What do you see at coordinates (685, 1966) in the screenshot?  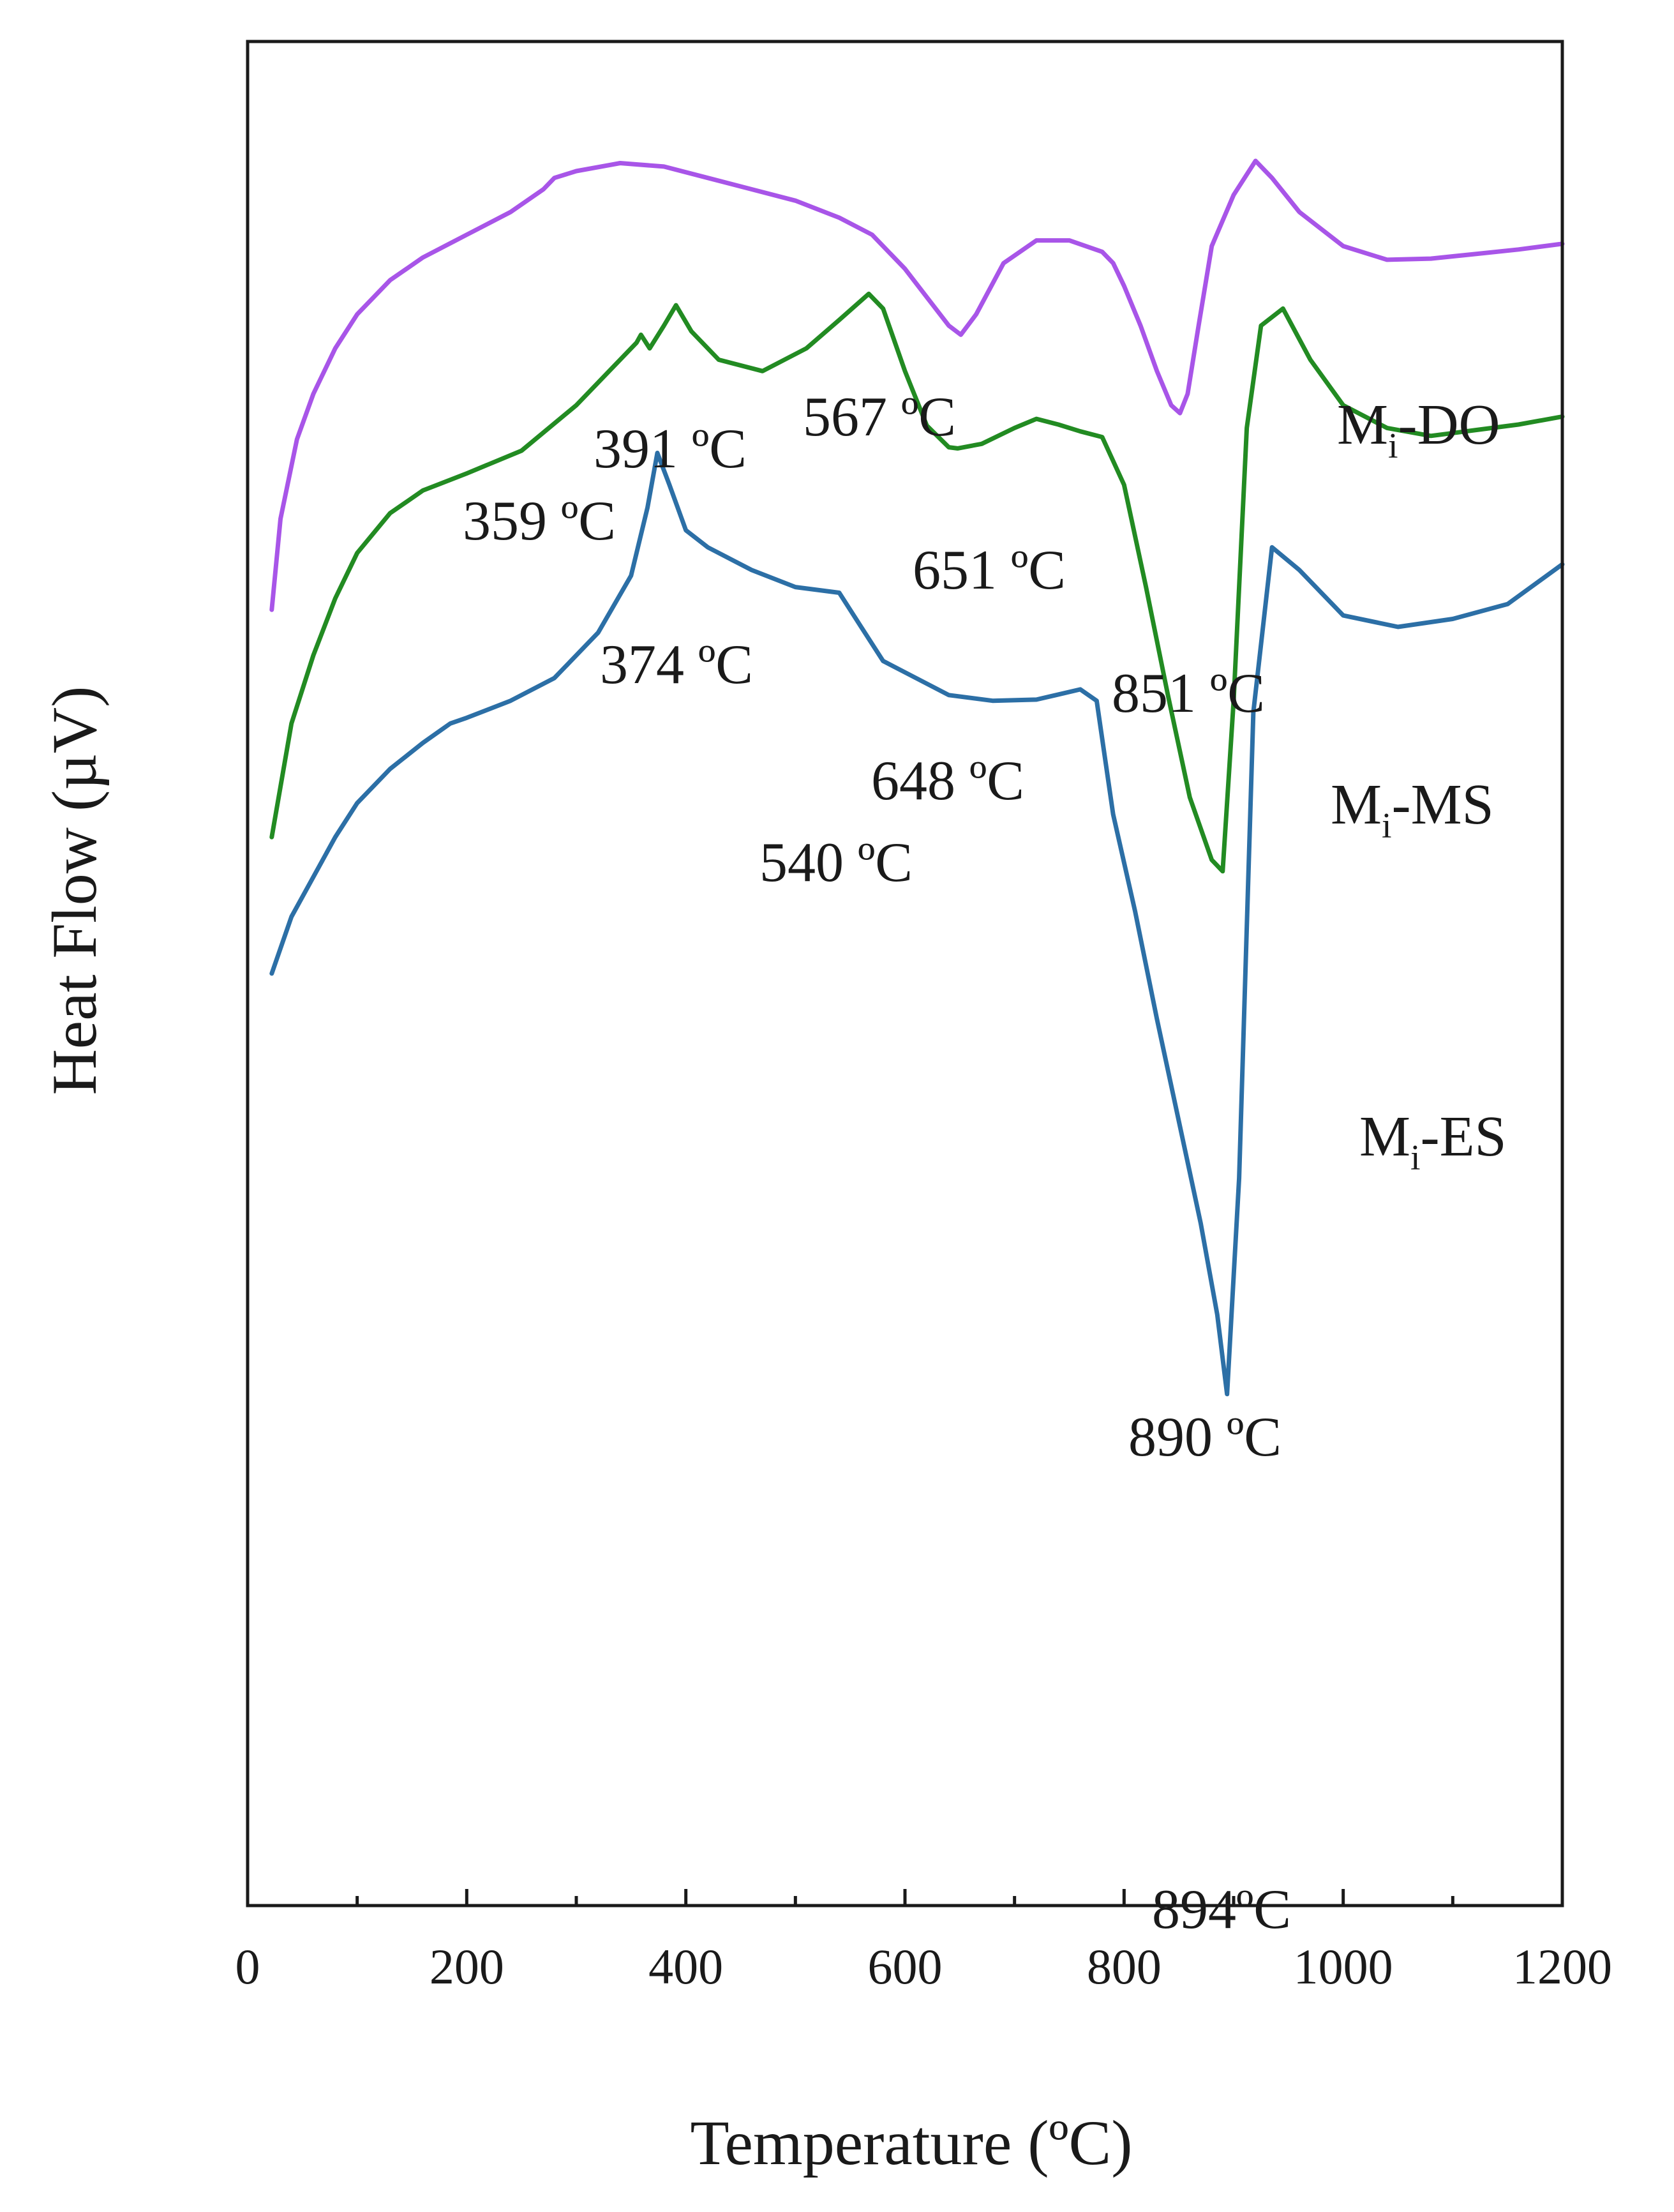 I see `x-tick-label: 400` at bounding box center [685, 1966].